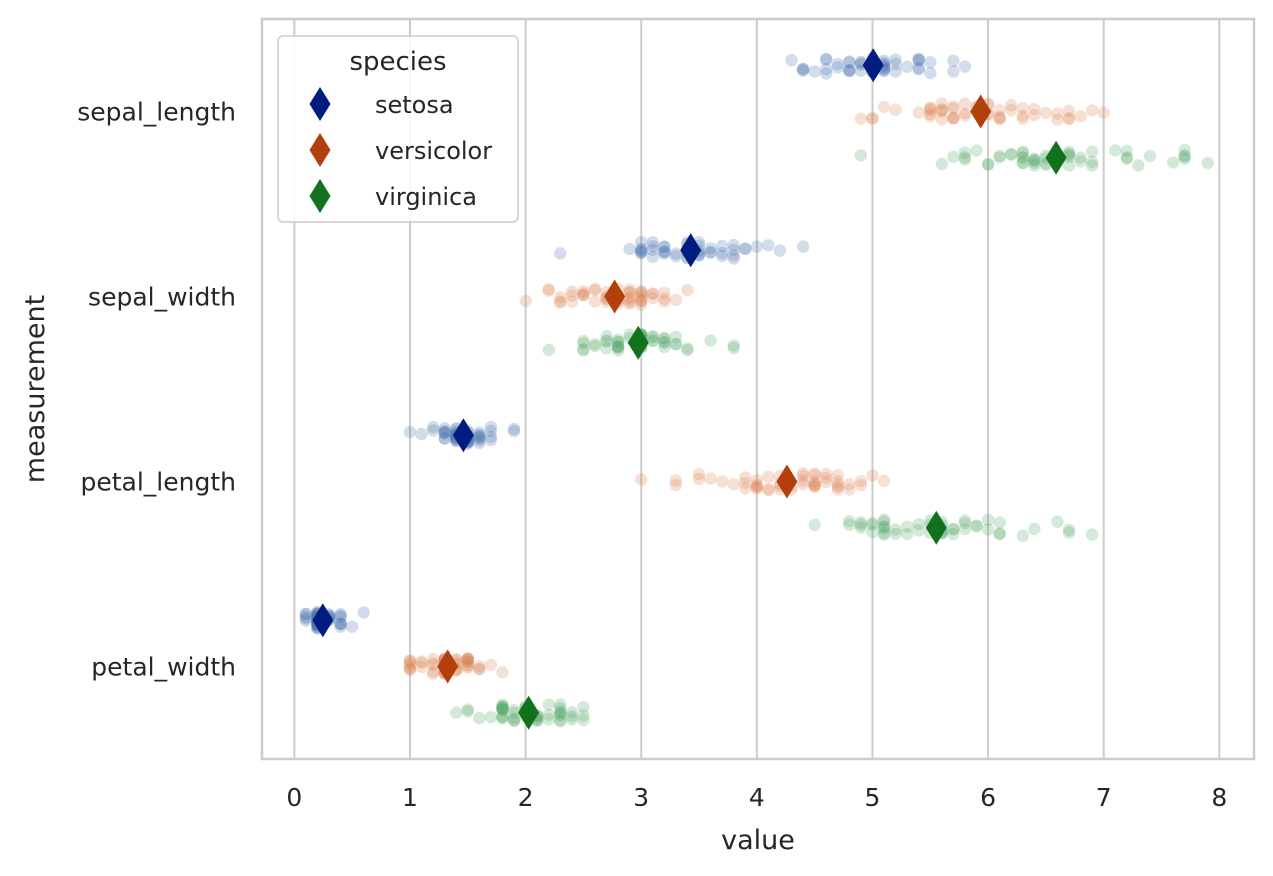  I want to click on legend-title: species, so click(397, 62).